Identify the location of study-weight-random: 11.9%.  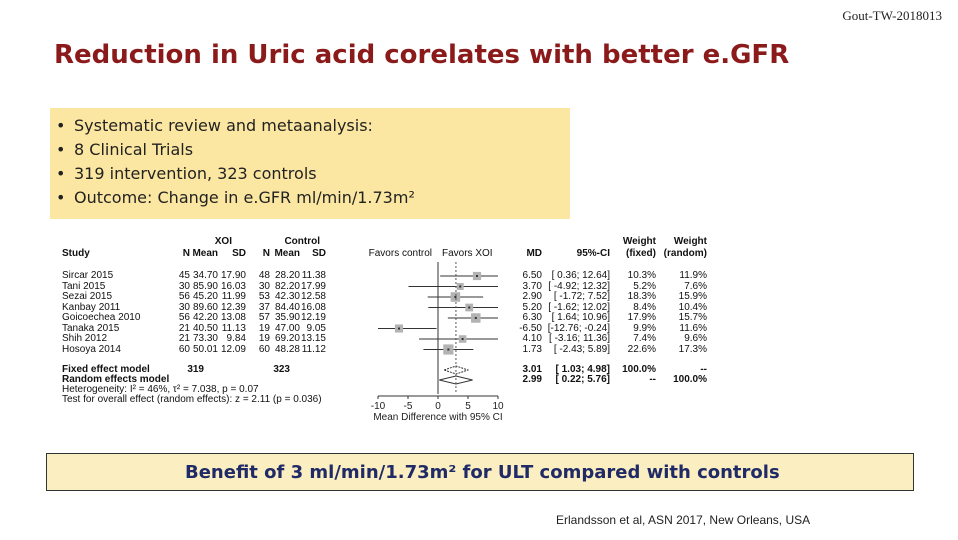
(693, 275).